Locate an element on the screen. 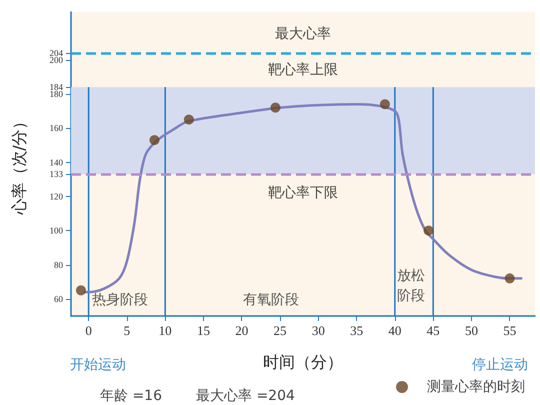 This screenshot has width=540, height=405. band-label: 靶心率上限 is located at coordinates (303, 70).